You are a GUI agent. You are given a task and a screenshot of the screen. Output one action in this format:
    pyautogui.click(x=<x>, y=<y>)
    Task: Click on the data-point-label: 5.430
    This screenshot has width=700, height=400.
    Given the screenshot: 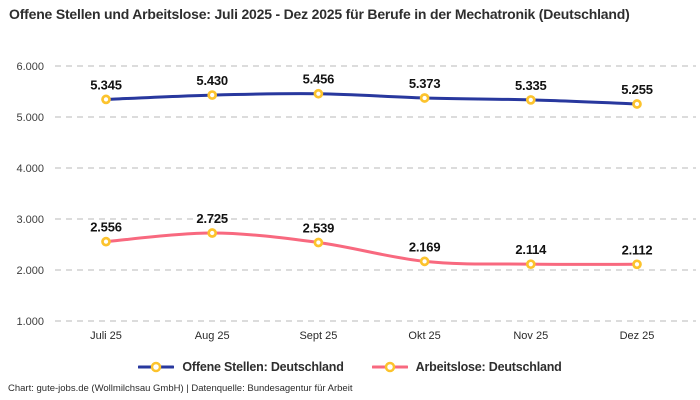 What is the action you would take?
    pyautogui.click(x=212, y=80)
    